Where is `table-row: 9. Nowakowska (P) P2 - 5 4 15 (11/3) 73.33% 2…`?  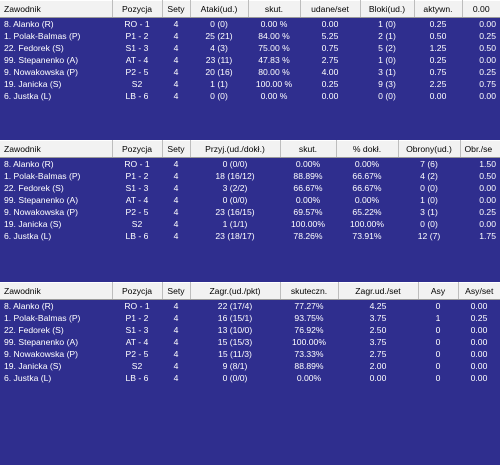
table-row: 9. Nowakowska (P) P2 - 5 4 15 (11/3) 73.33% 2… is located at coordinates (250, 354).